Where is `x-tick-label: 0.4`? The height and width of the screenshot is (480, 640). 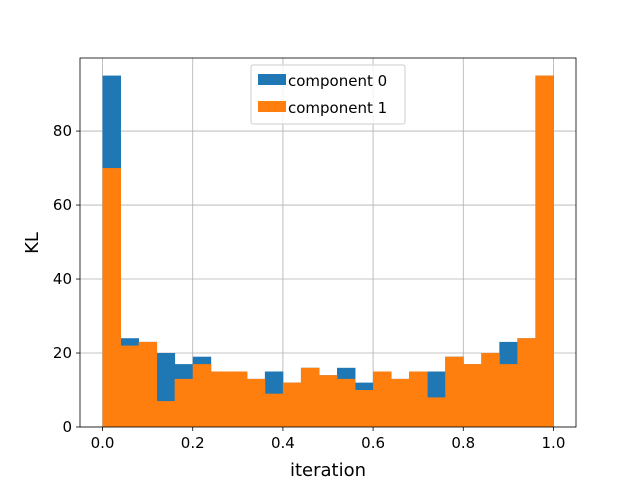
x-tick-label: 0.4 is located at coordinates (283, 443).